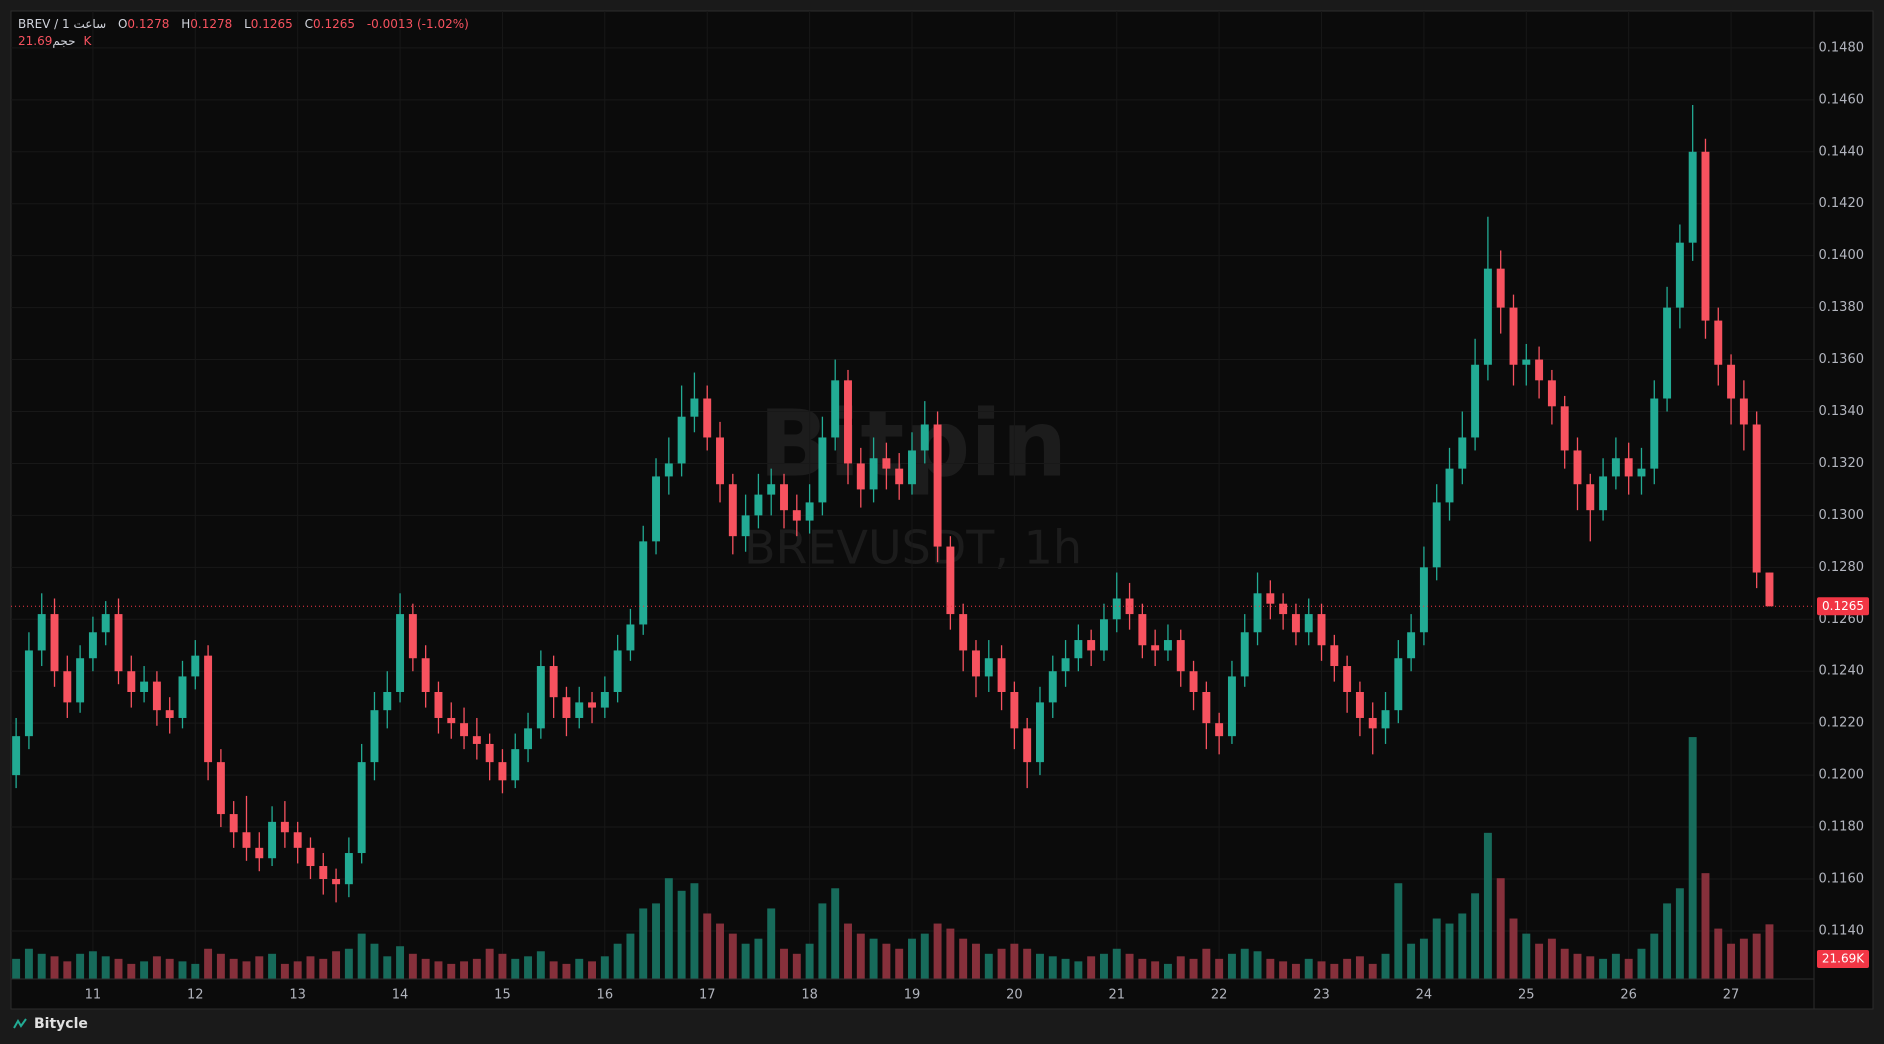 This screenshot has width=1884, height=1044. I want to click on y-tick-label: 0.1240, so click(1842, 671).